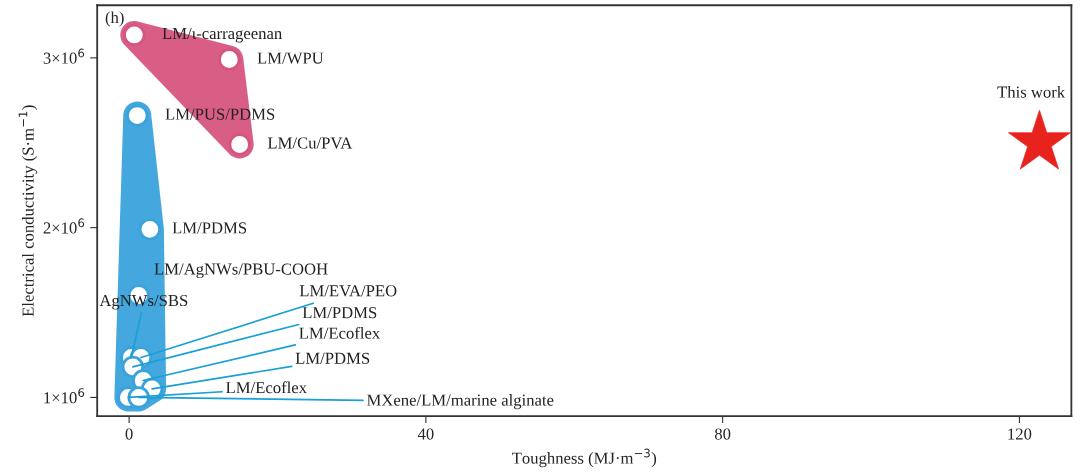 The width and height of the screenshot is (1080, 475). Describe the element at coordinates (28, 211) in the screenshot. I see `y-axis-title: Electrical conductivity (S·m$^{−1}$)` at that location.